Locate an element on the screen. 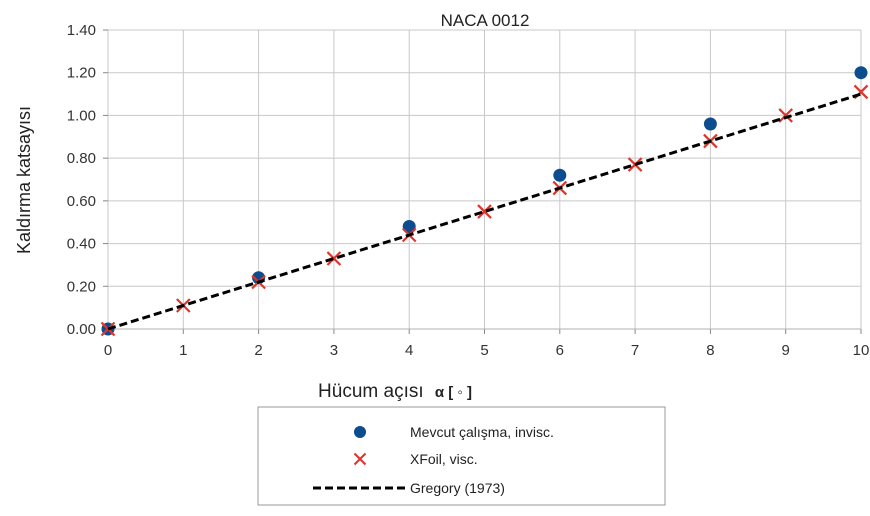  legend-item: Mevcut çalışma, invisc. is located at coordinates (454, 432).